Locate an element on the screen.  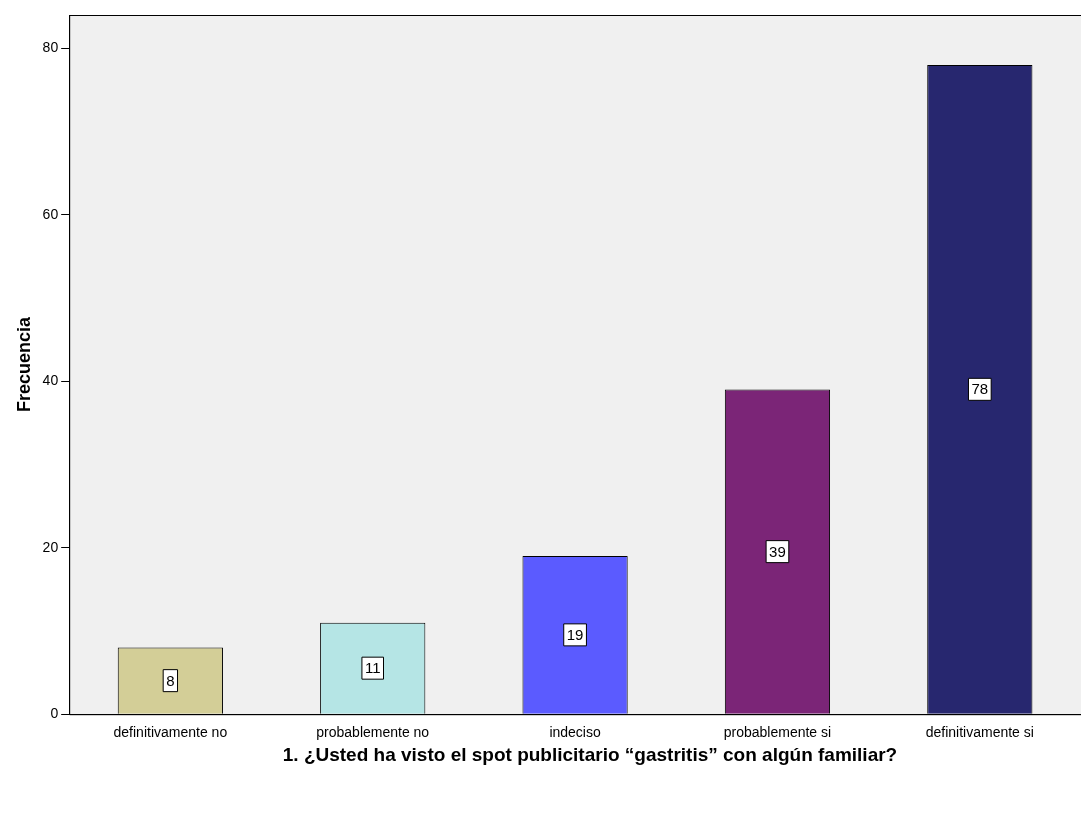
y-axis-title: Frecuencia is located at coordinates (23, 364).